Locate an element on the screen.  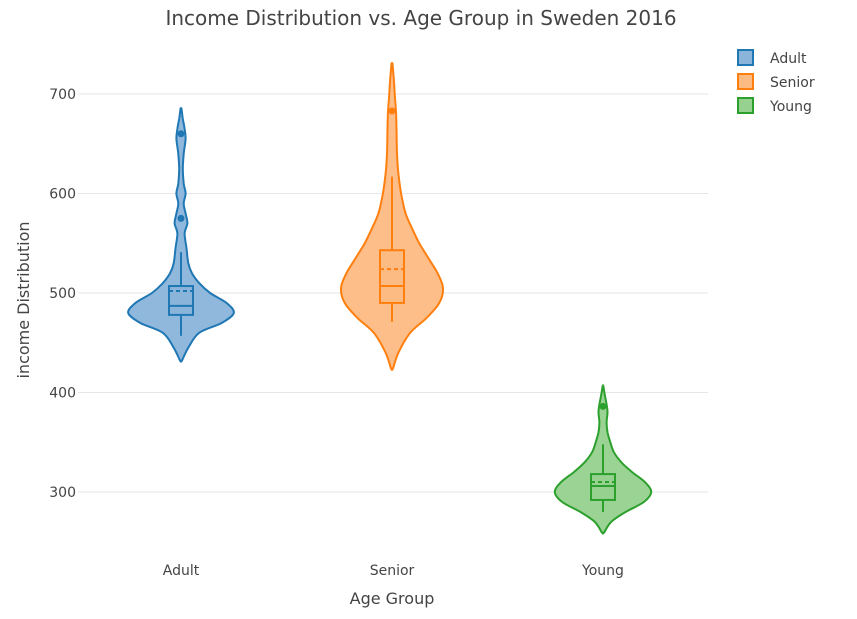
legend-item-young: Young is located at coordinates (774, 106).